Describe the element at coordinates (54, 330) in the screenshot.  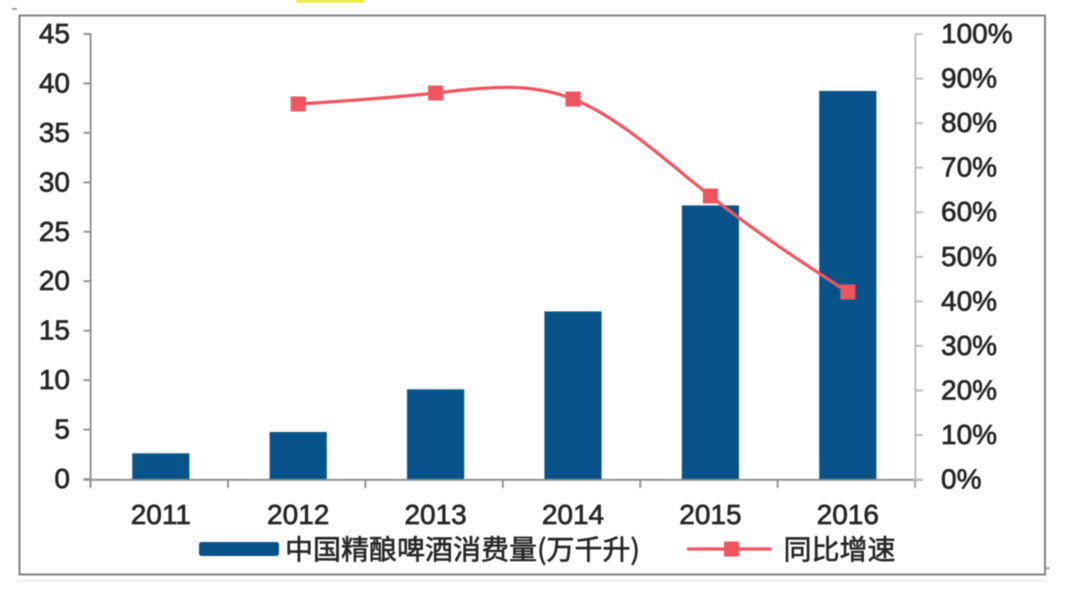
I see `svg-text: 15` at that location.